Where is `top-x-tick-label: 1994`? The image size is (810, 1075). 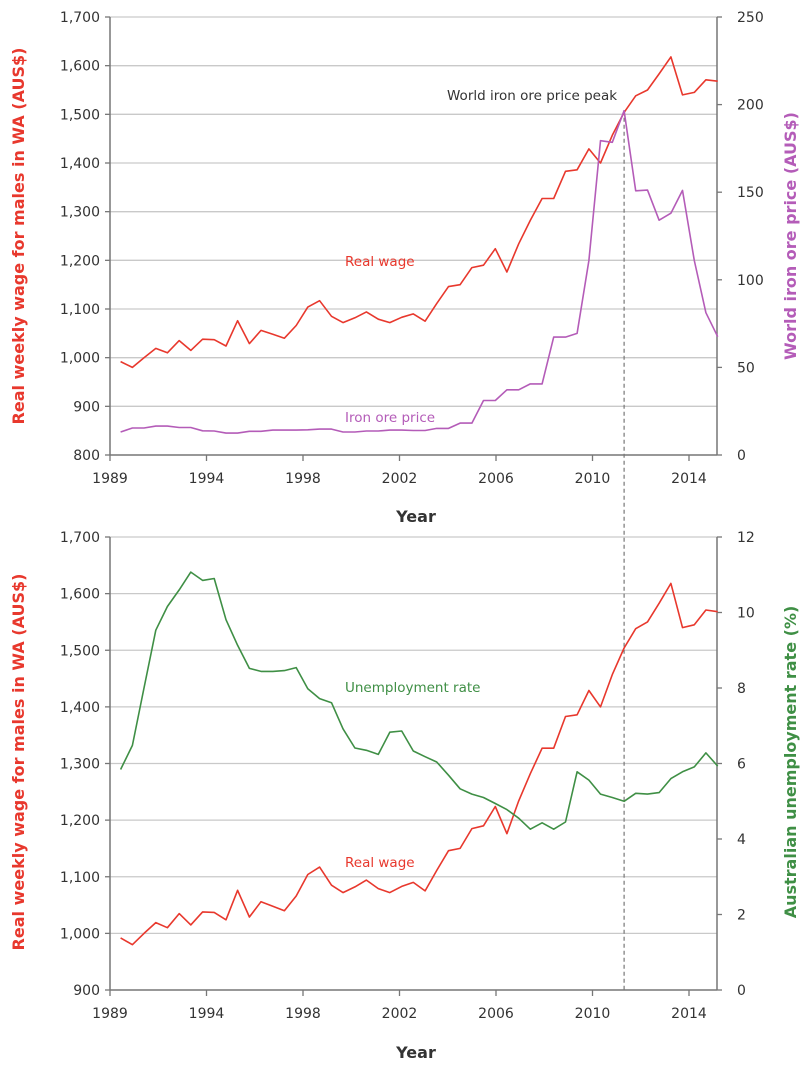 top-x-tick-label: 1994 is located at coordinates (207, 479).